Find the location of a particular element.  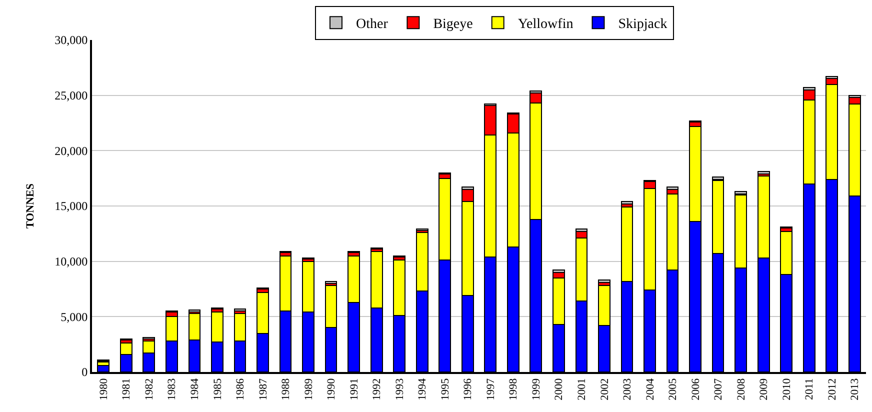

x-tick-label: 1995 is located at coordinates (445, 389).